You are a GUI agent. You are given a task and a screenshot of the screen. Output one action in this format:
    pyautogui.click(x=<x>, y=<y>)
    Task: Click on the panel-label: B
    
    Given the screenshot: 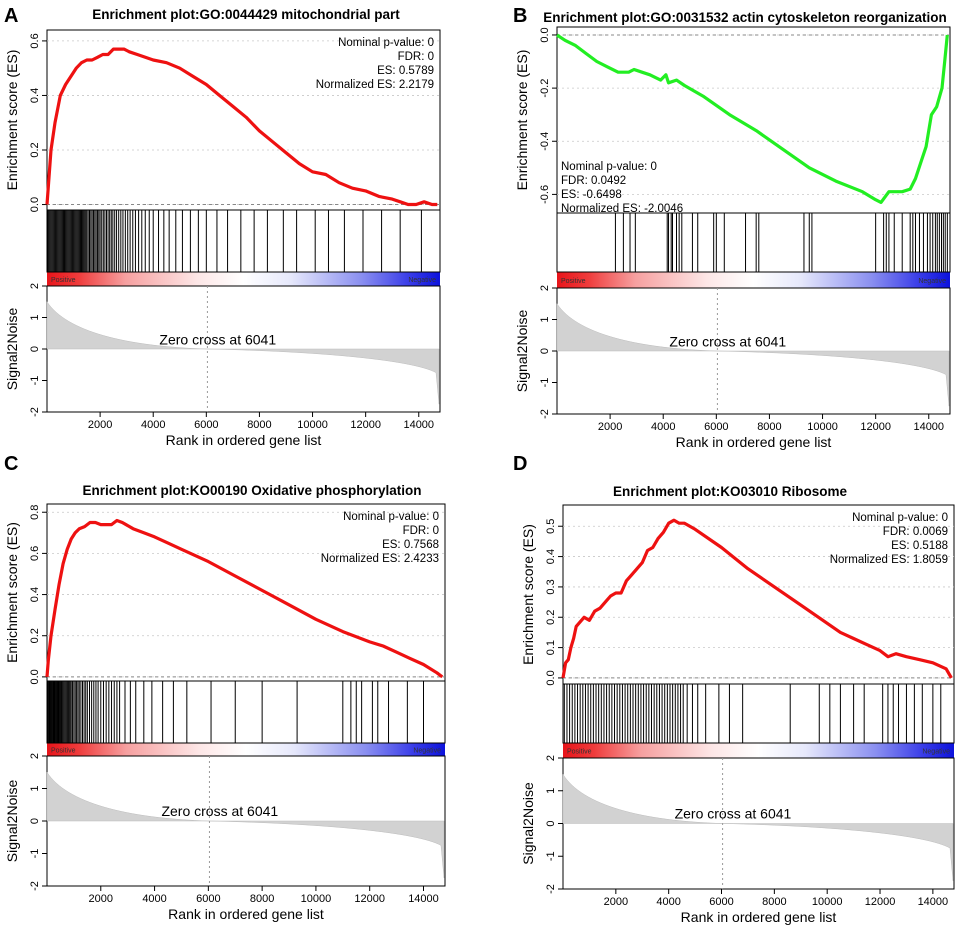 What is the action you would take?
    pyautogui.click(x=520, y=16)
    